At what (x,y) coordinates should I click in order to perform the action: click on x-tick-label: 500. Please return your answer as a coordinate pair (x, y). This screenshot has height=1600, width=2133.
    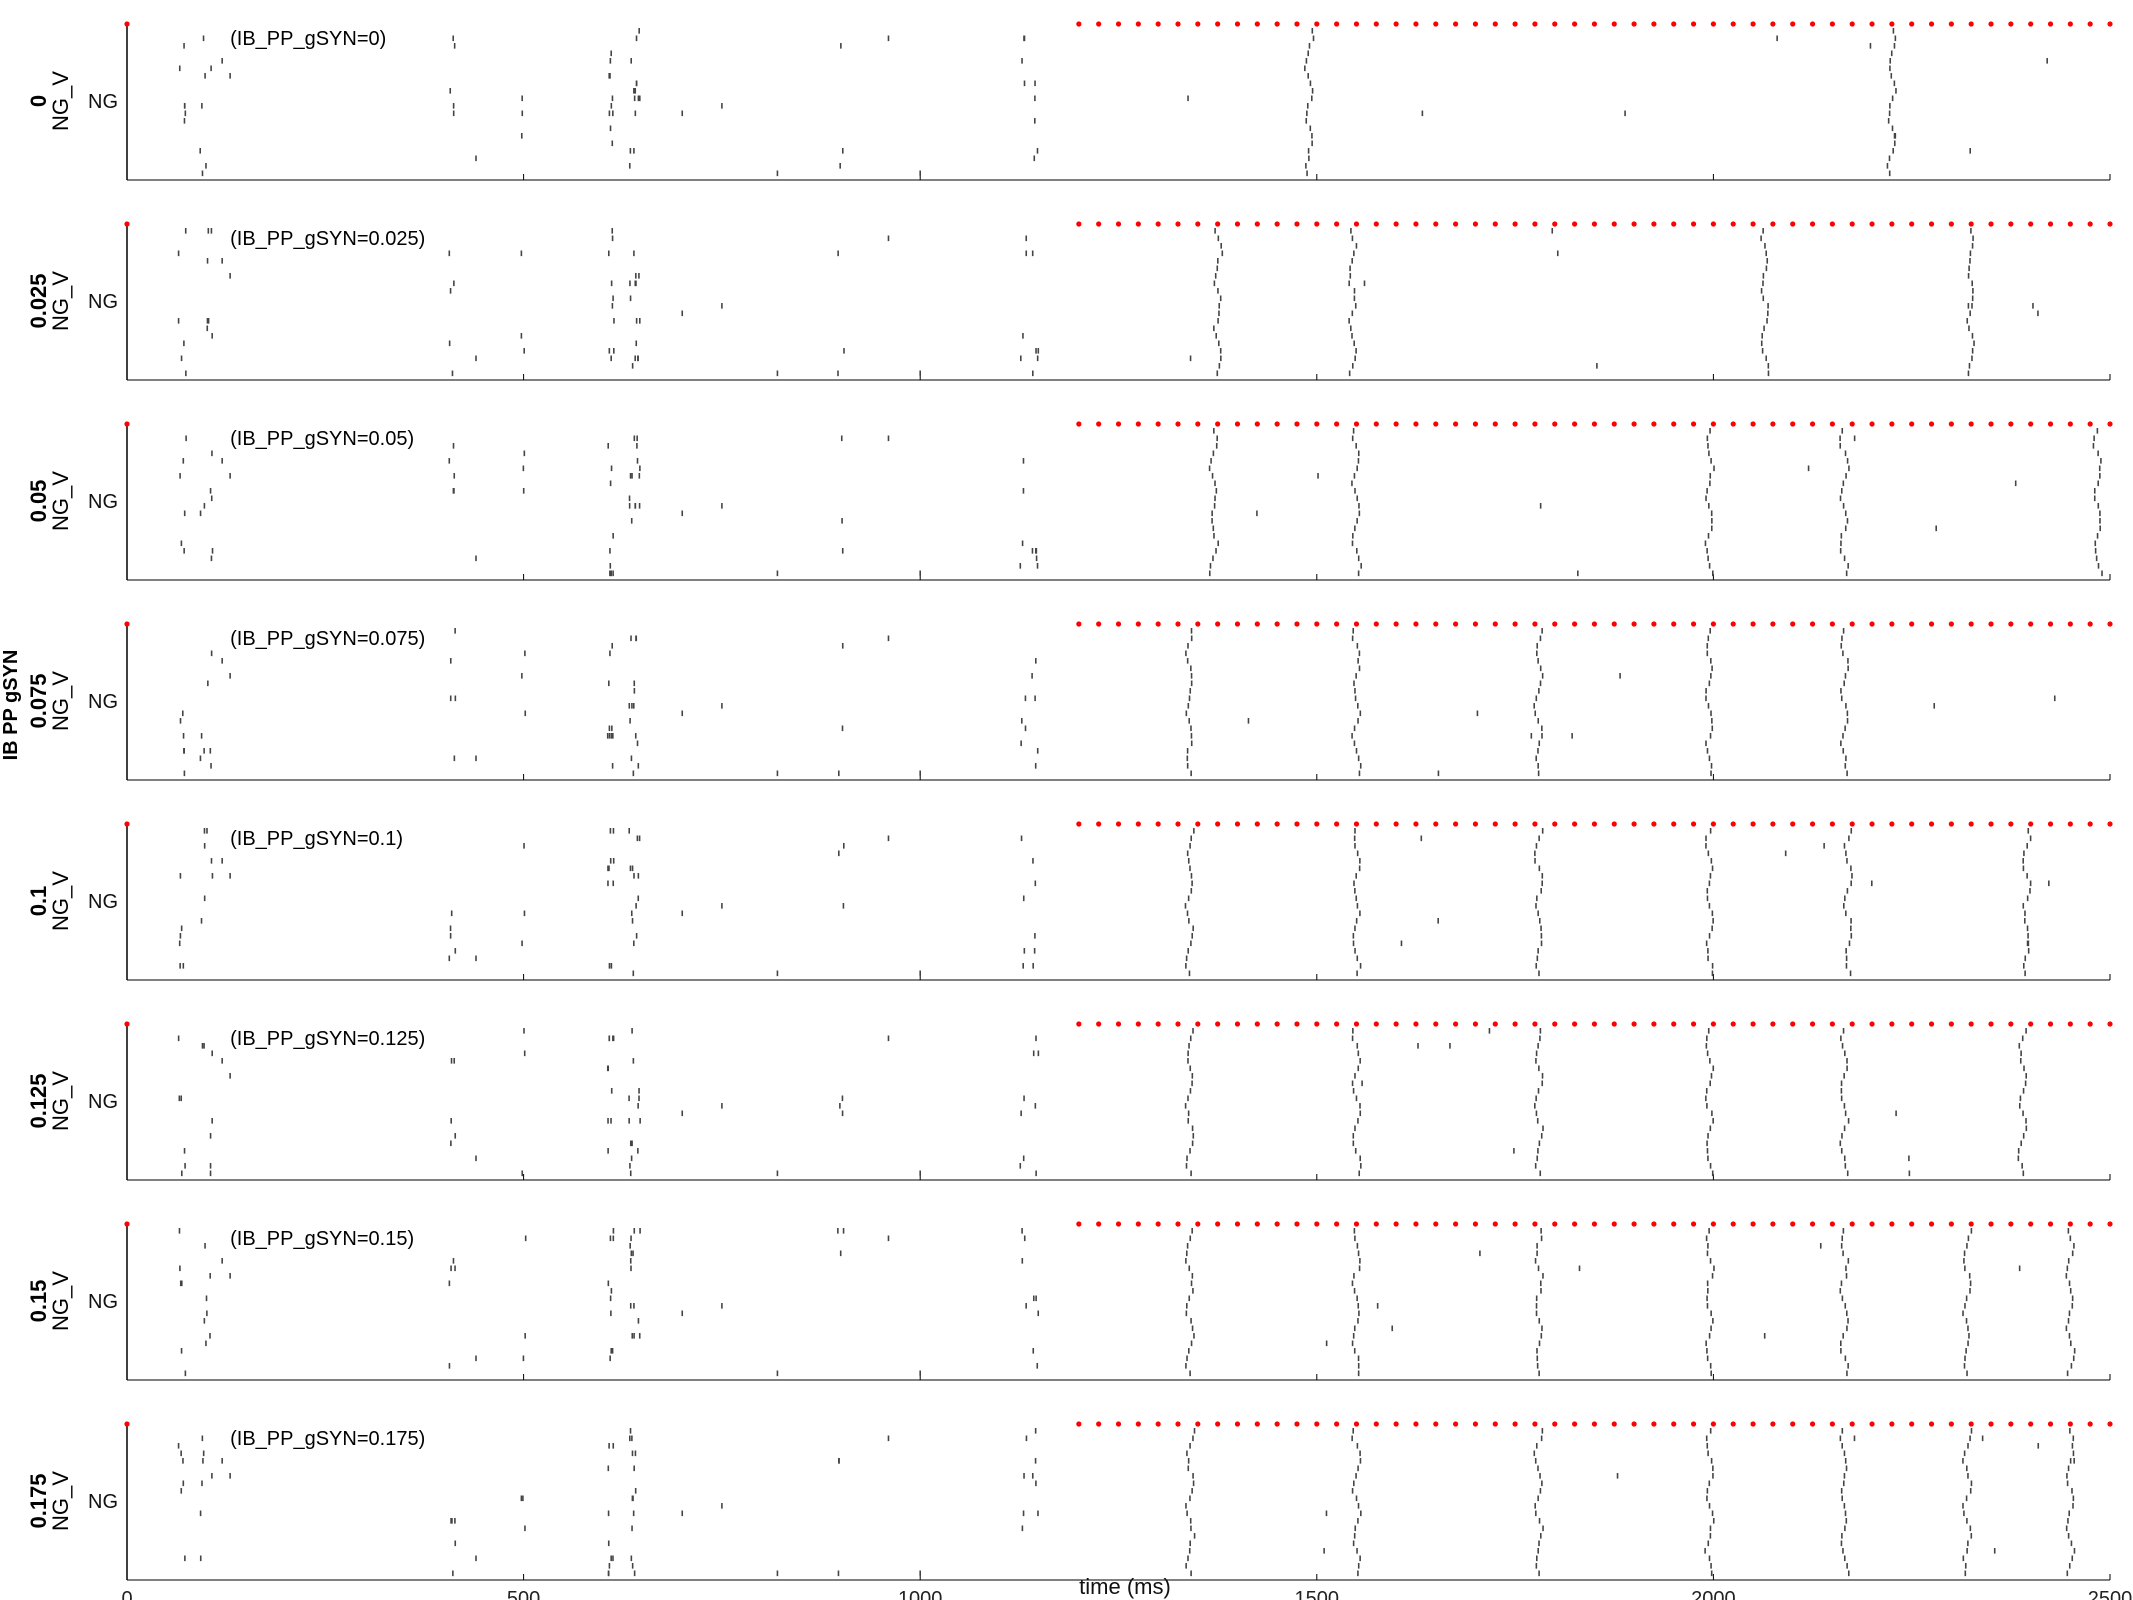
    Looking at the image, I should click on (523, 1594).